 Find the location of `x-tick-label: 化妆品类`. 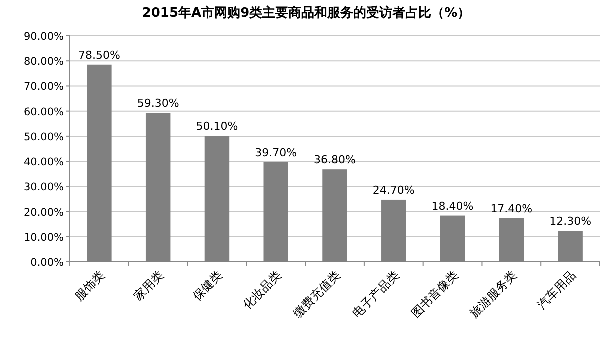

x-tick-label: 化妆品类 is located at coordinates (262, 290).